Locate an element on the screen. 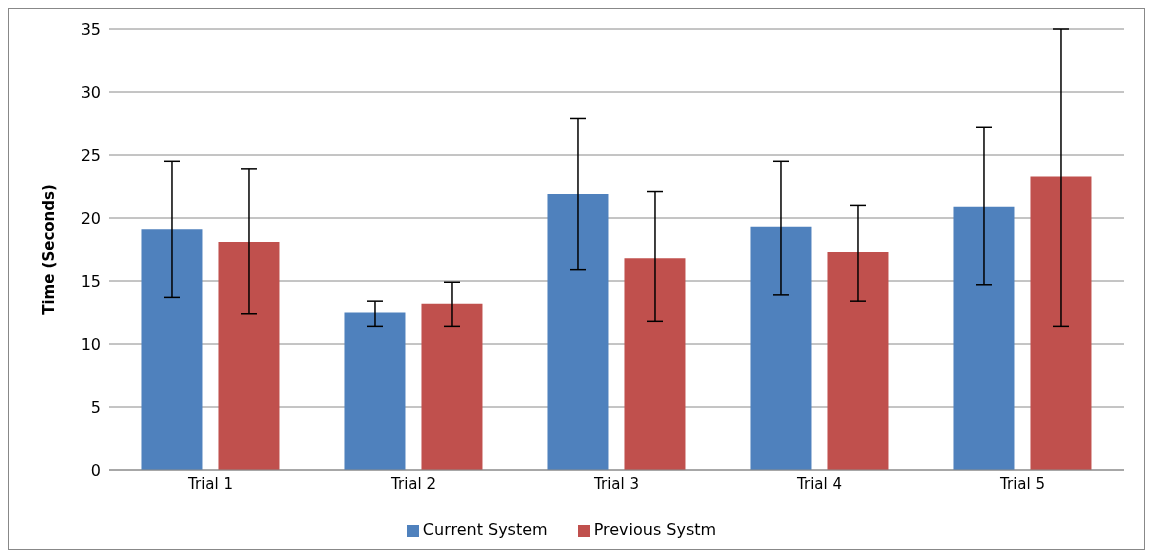  y-axis-title: Time (Seconds) is located at coordinates (49, 249).